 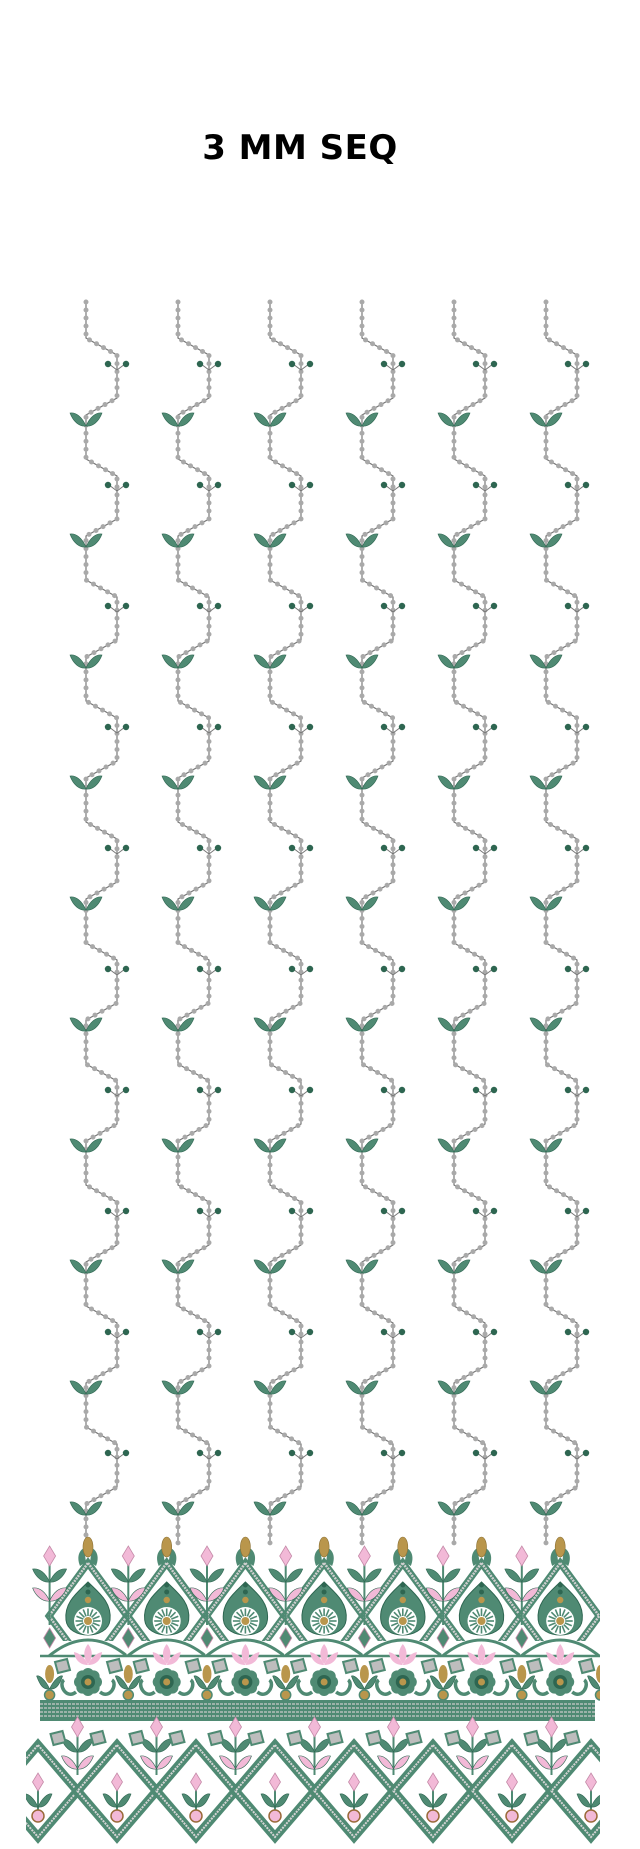 What do you see at coordinates (191, 923) in the screenshot?
I see `vine-column` at bounding box center [191, 923].